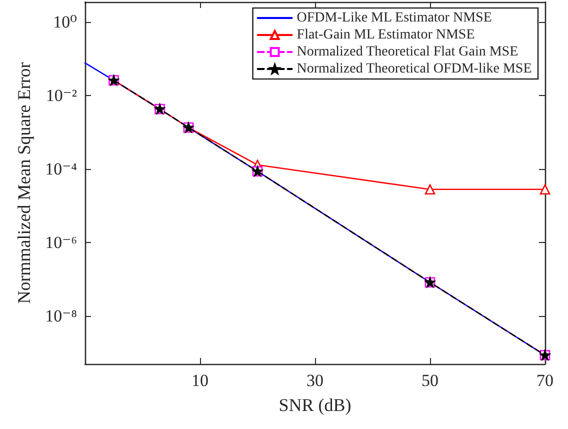 This screenshot has height=429, width=568. Describe the element at coordinates (61, 169) in the screenshot. I see `y-tick-label: 10⁻⁴` at that location.